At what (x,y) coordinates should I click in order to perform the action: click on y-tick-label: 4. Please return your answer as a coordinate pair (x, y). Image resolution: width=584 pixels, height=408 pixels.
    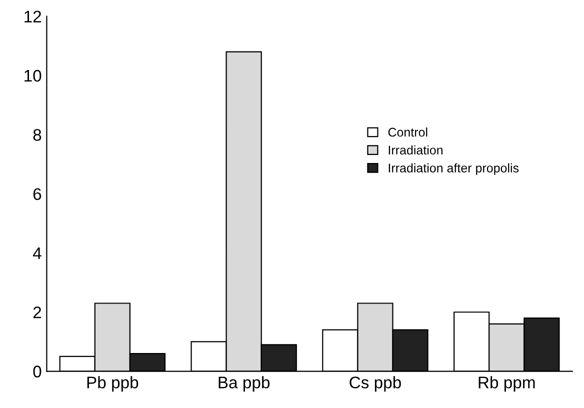
    Looking at the image, I should click on (37, 253).